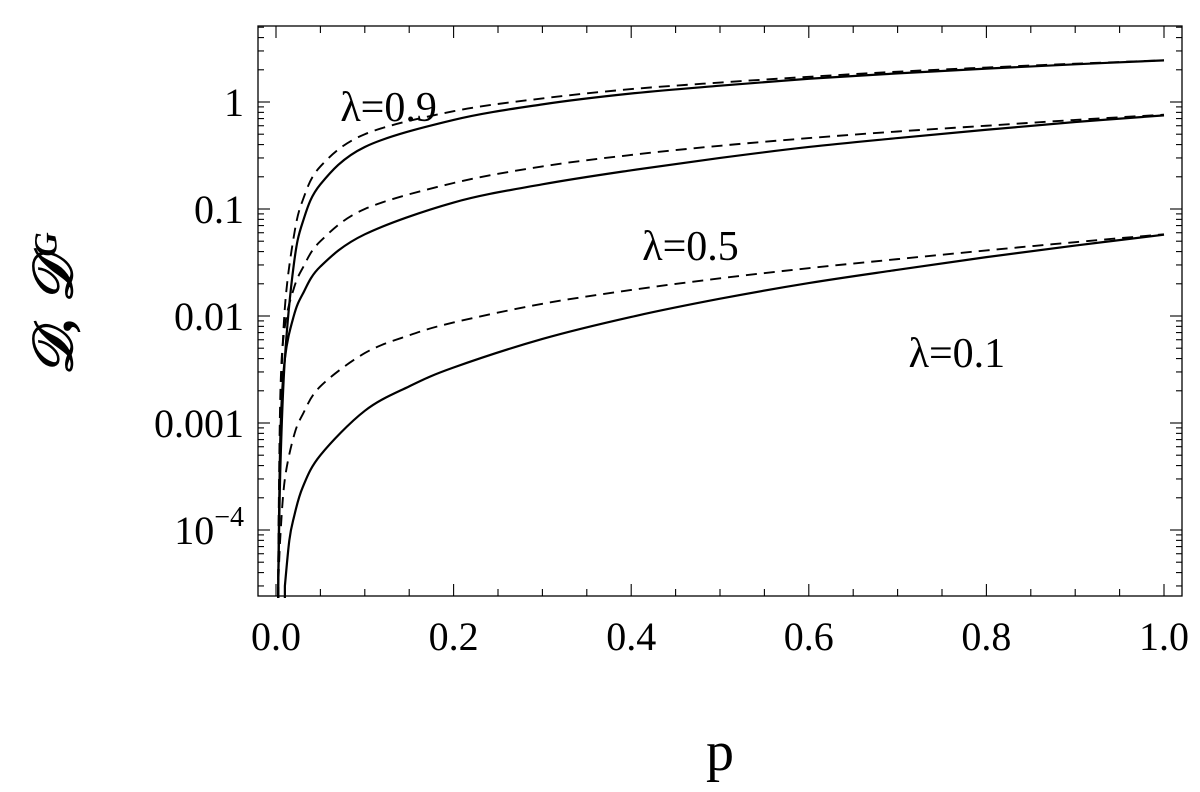  I want to click on y-tick-label: 0.1, so click(219, 209).